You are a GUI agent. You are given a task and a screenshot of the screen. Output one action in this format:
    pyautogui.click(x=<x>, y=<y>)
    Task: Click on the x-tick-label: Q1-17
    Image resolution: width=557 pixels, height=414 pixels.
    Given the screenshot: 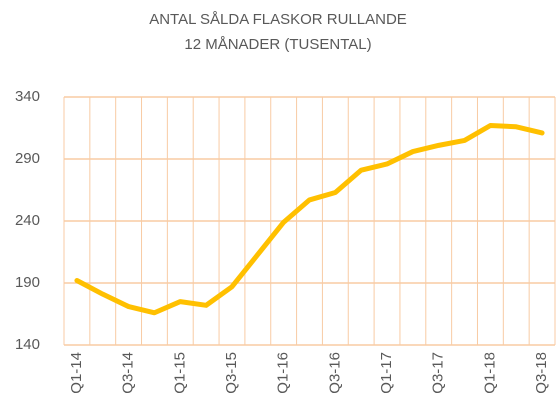 What is the action you would take?
    pyautogui.click(x=386, y=373)
    